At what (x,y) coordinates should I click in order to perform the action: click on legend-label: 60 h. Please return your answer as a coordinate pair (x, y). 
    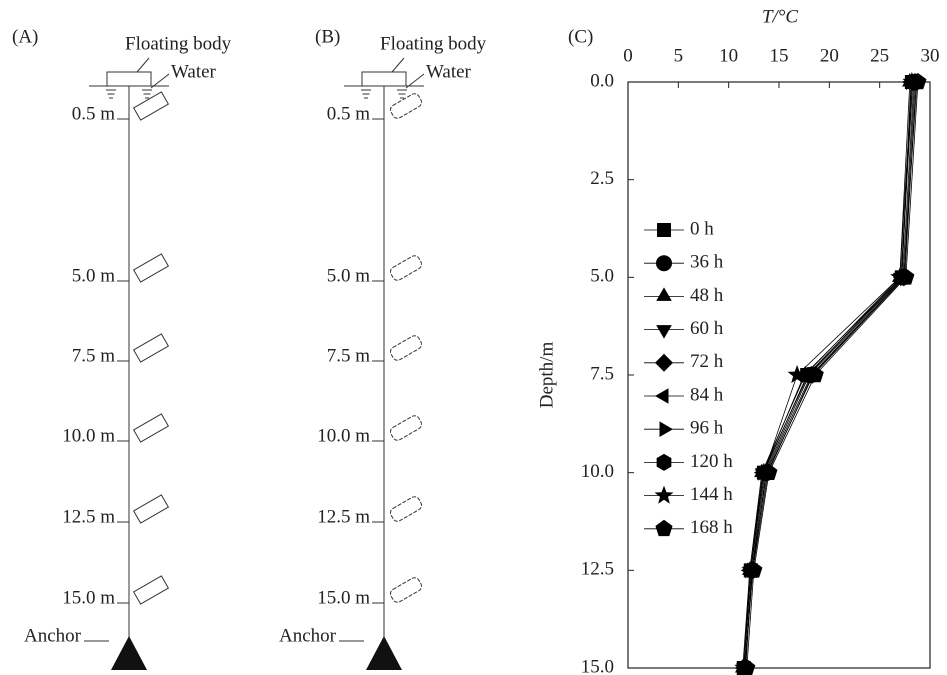
    Looking at the image, I should click on (707, 328).